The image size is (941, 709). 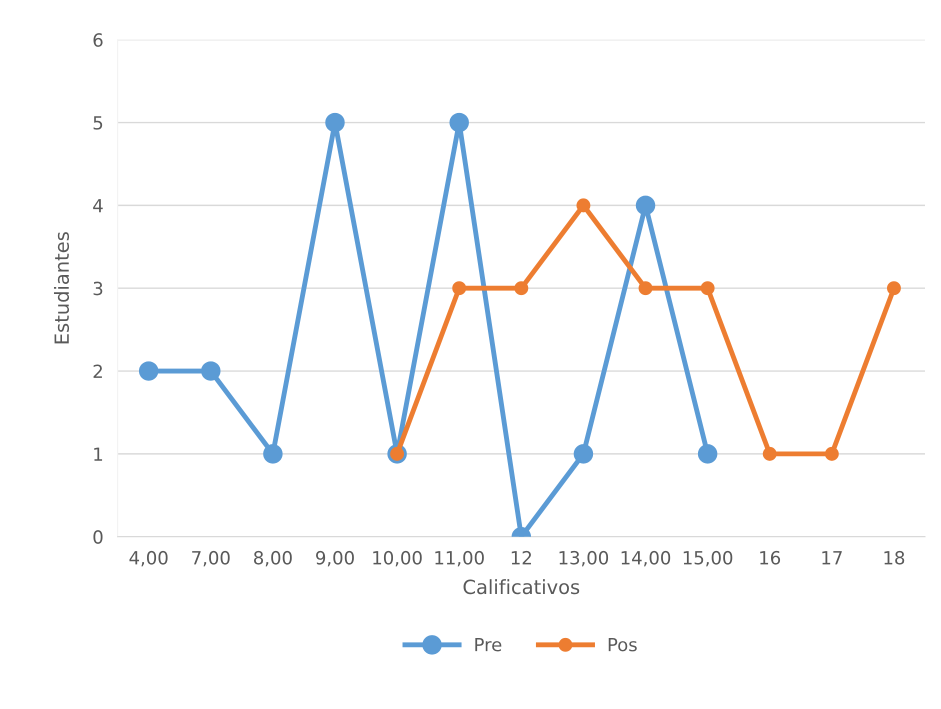 What do you see at coordinates (832, 557) in the screenshot?
I see `x-tick-label: 17` at bounding box center [832, 557].